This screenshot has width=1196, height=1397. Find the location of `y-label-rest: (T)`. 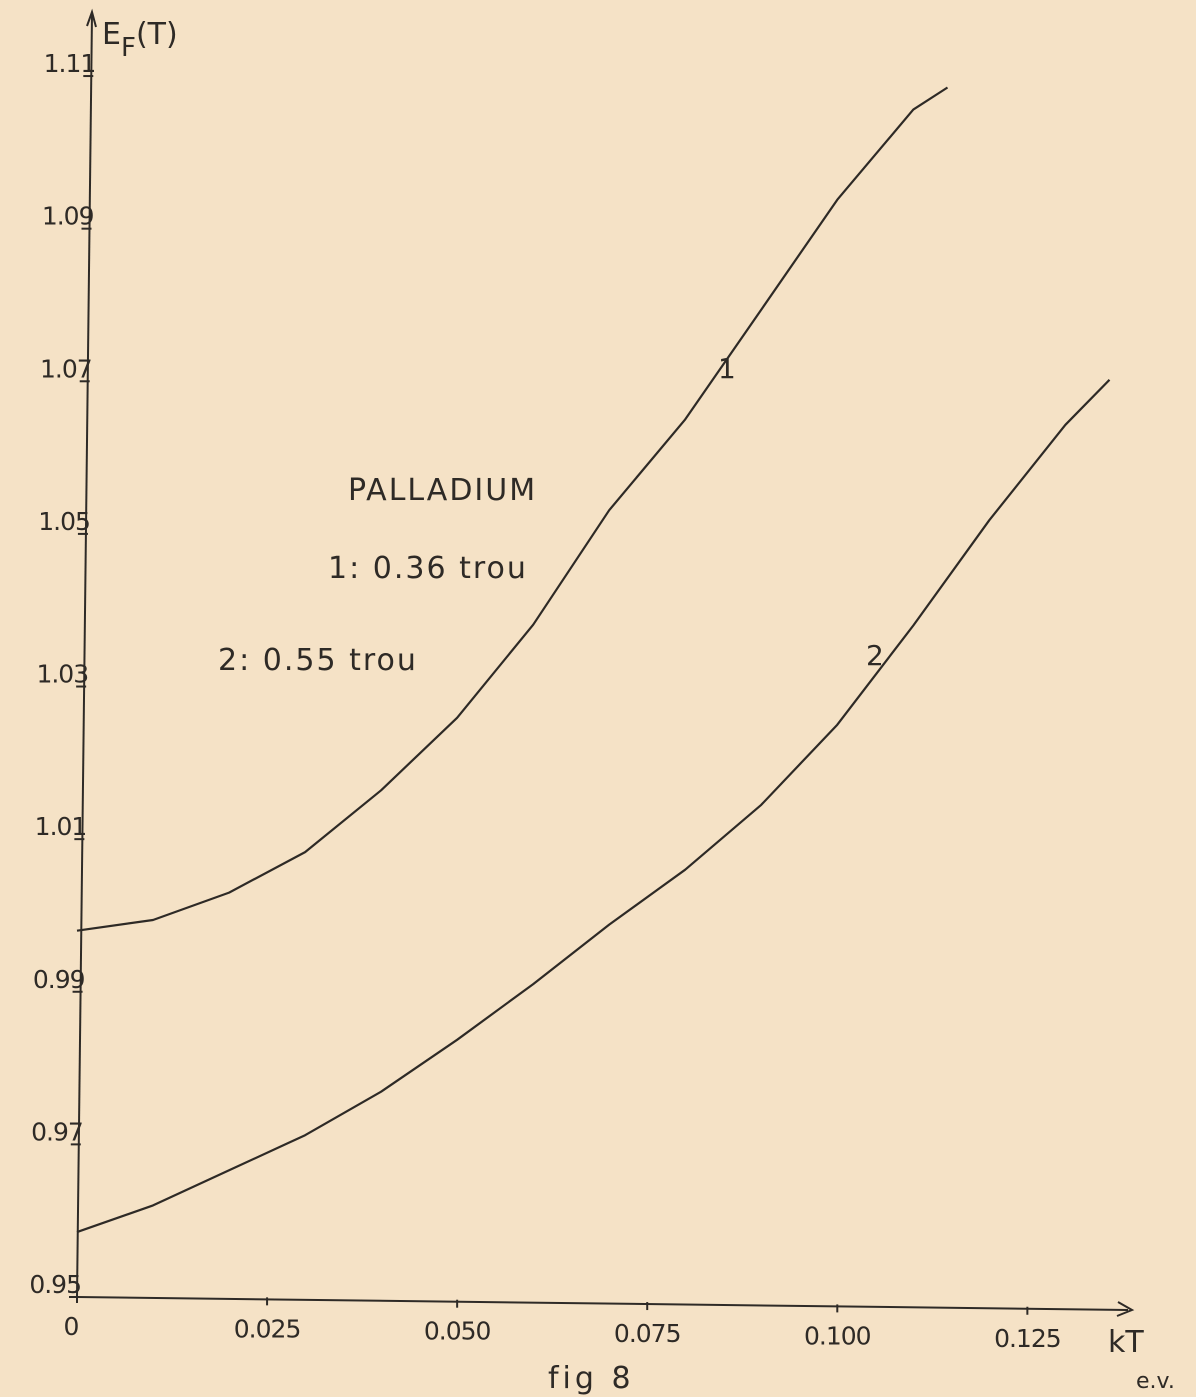

y-label-rest: (T) is located at coordinates (157, 34).